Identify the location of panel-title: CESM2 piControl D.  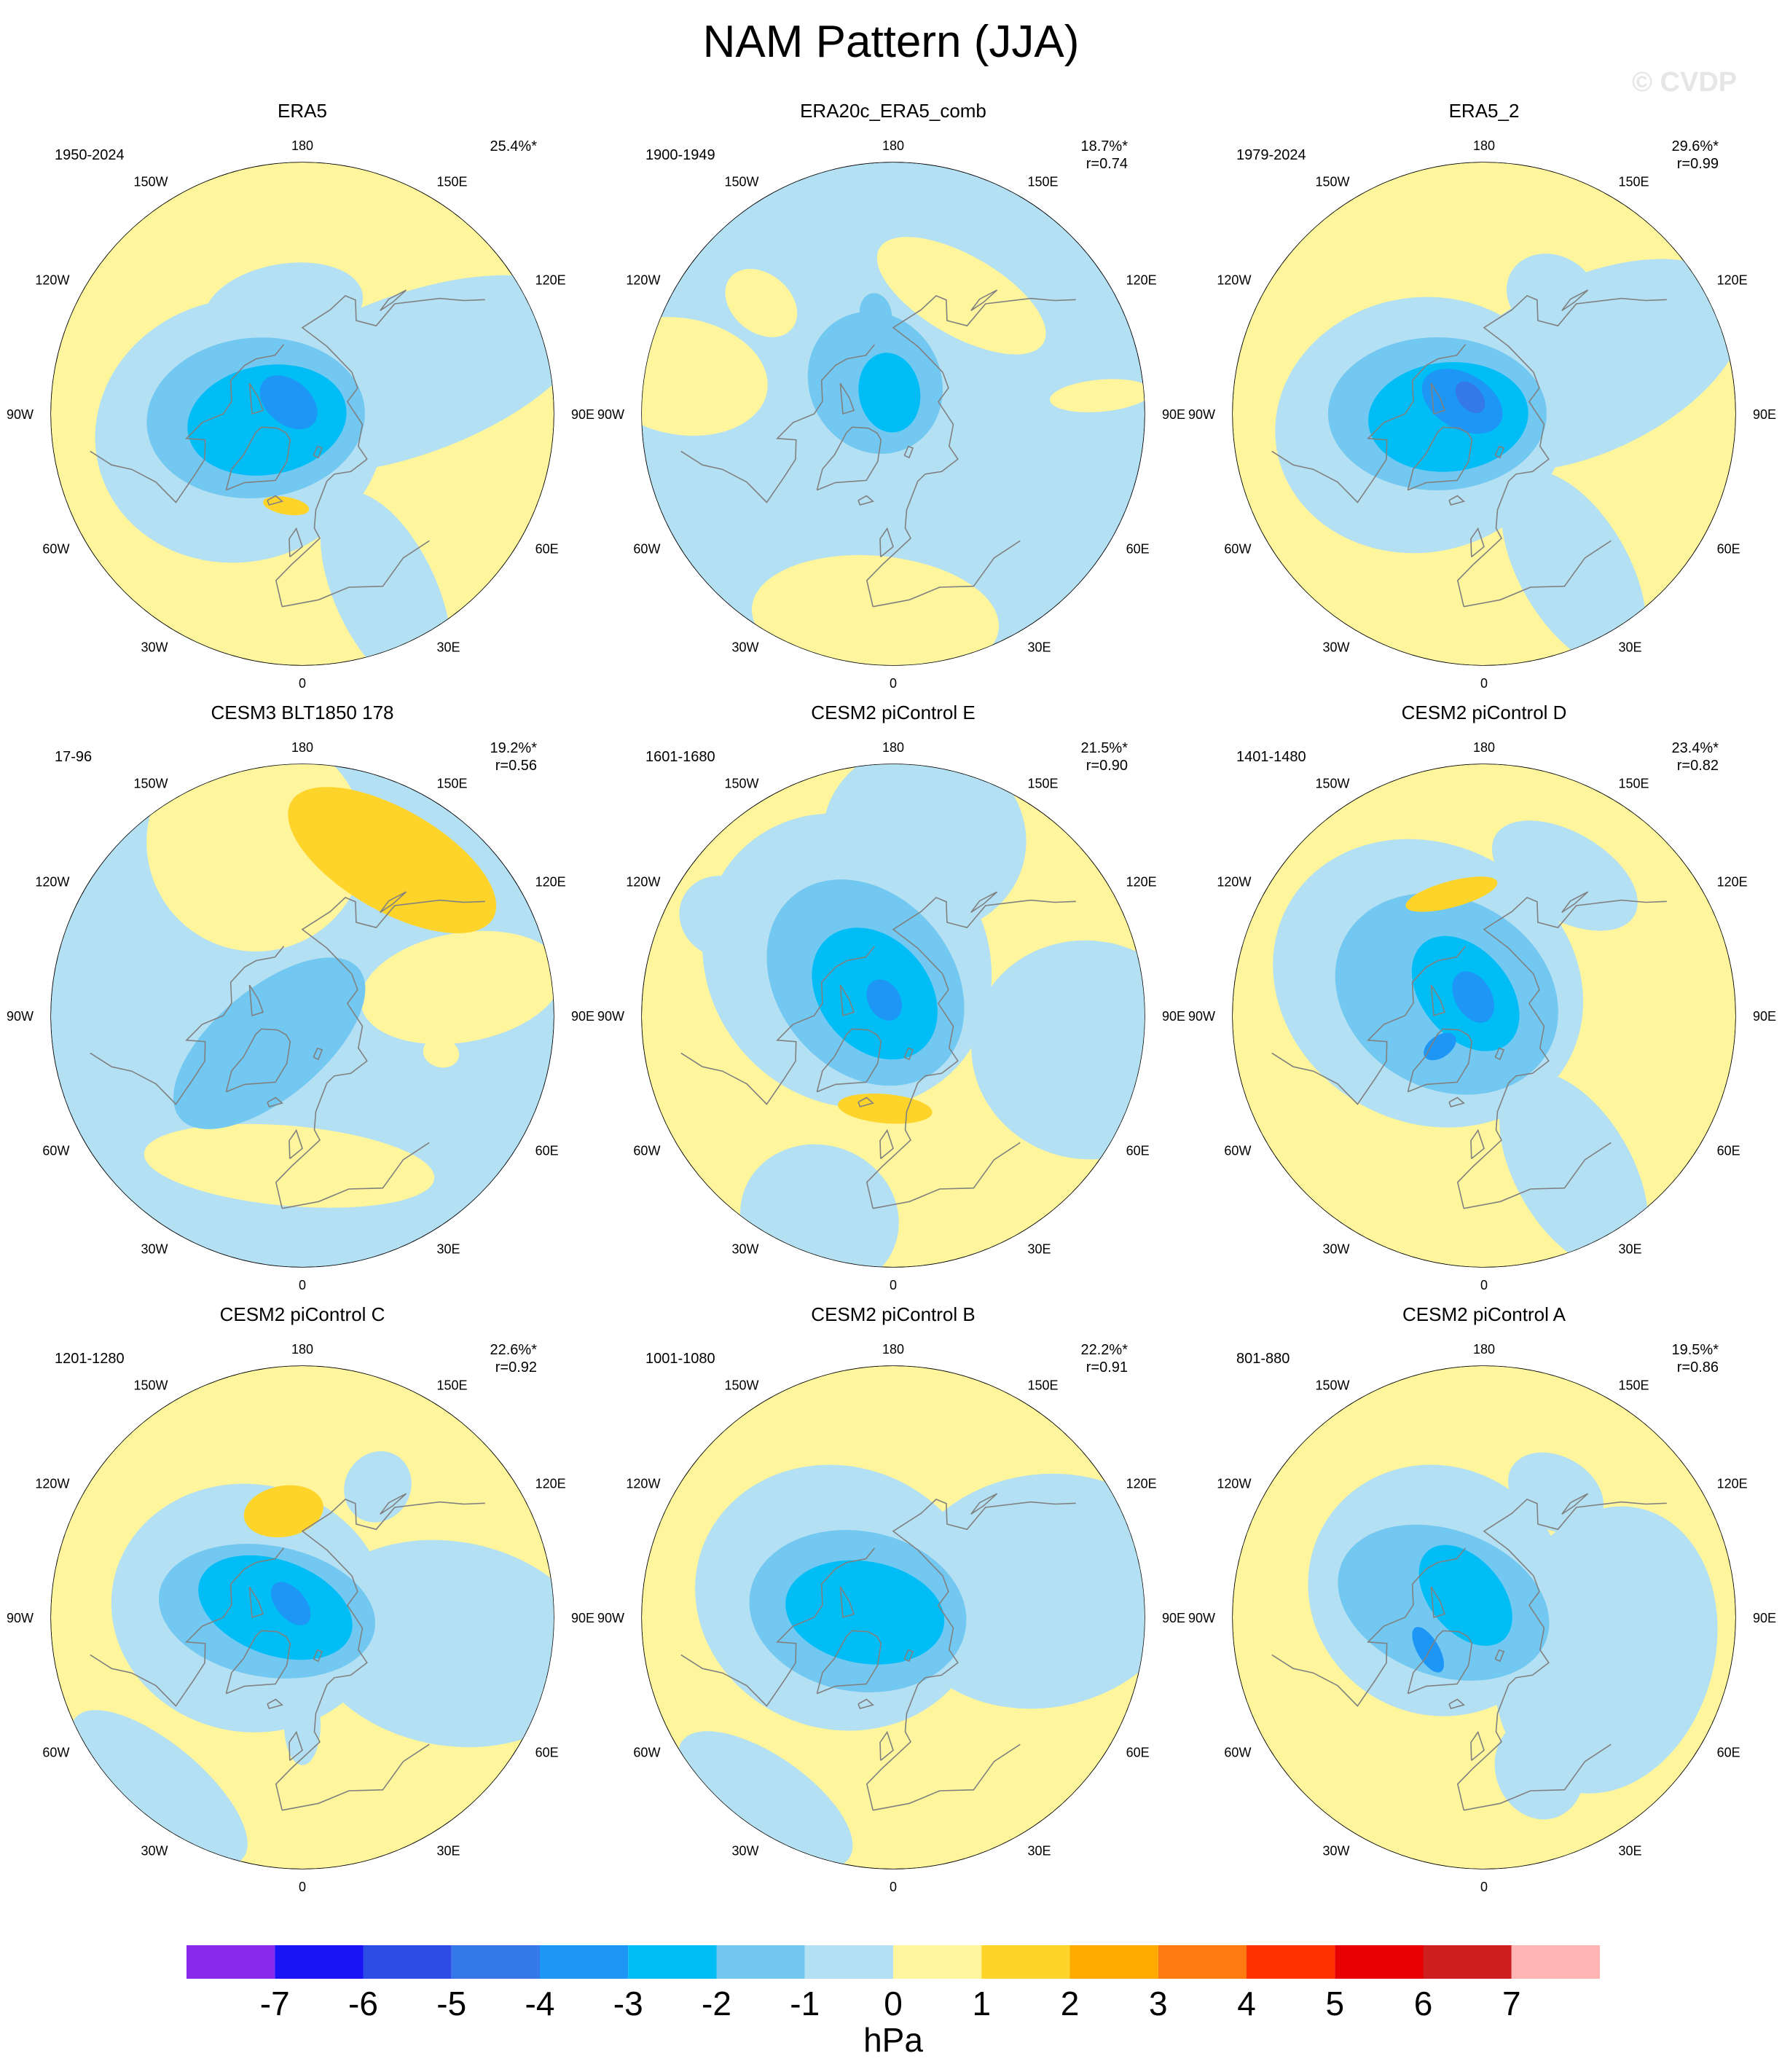
(1484, 712).